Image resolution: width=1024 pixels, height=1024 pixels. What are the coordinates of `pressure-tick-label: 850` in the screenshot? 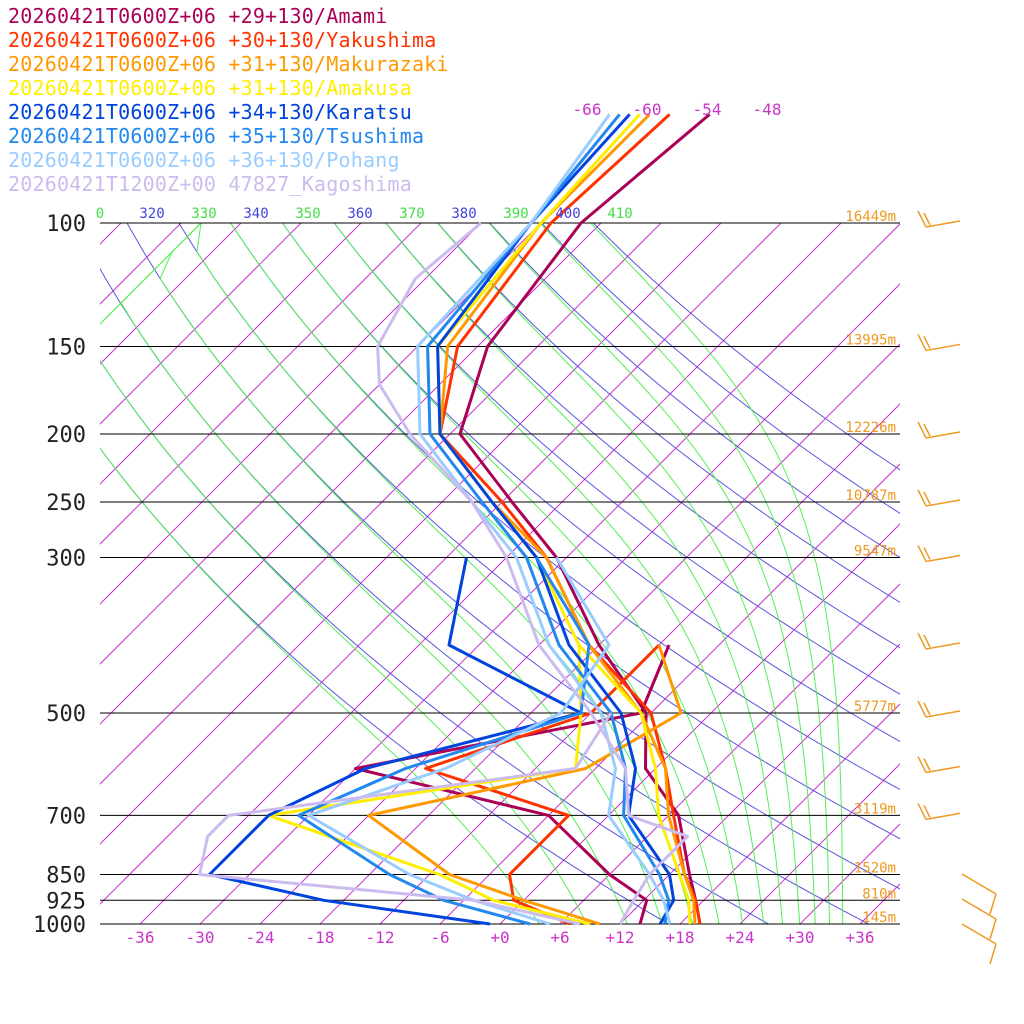 It's located at (66, 876).